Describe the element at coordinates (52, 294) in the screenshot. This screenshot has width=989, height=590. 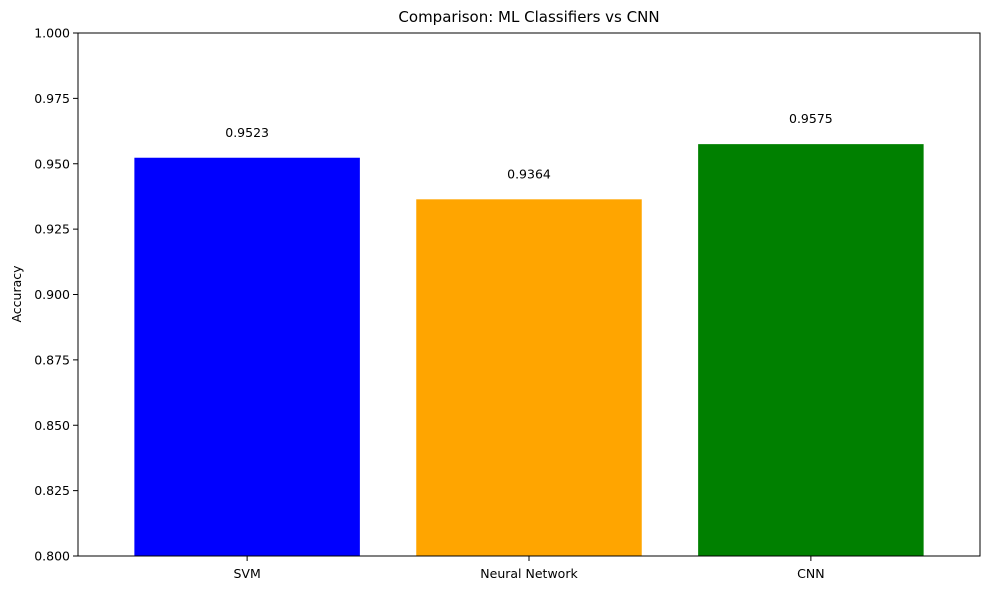
I see `y-tick-label: 0.900` at that location.